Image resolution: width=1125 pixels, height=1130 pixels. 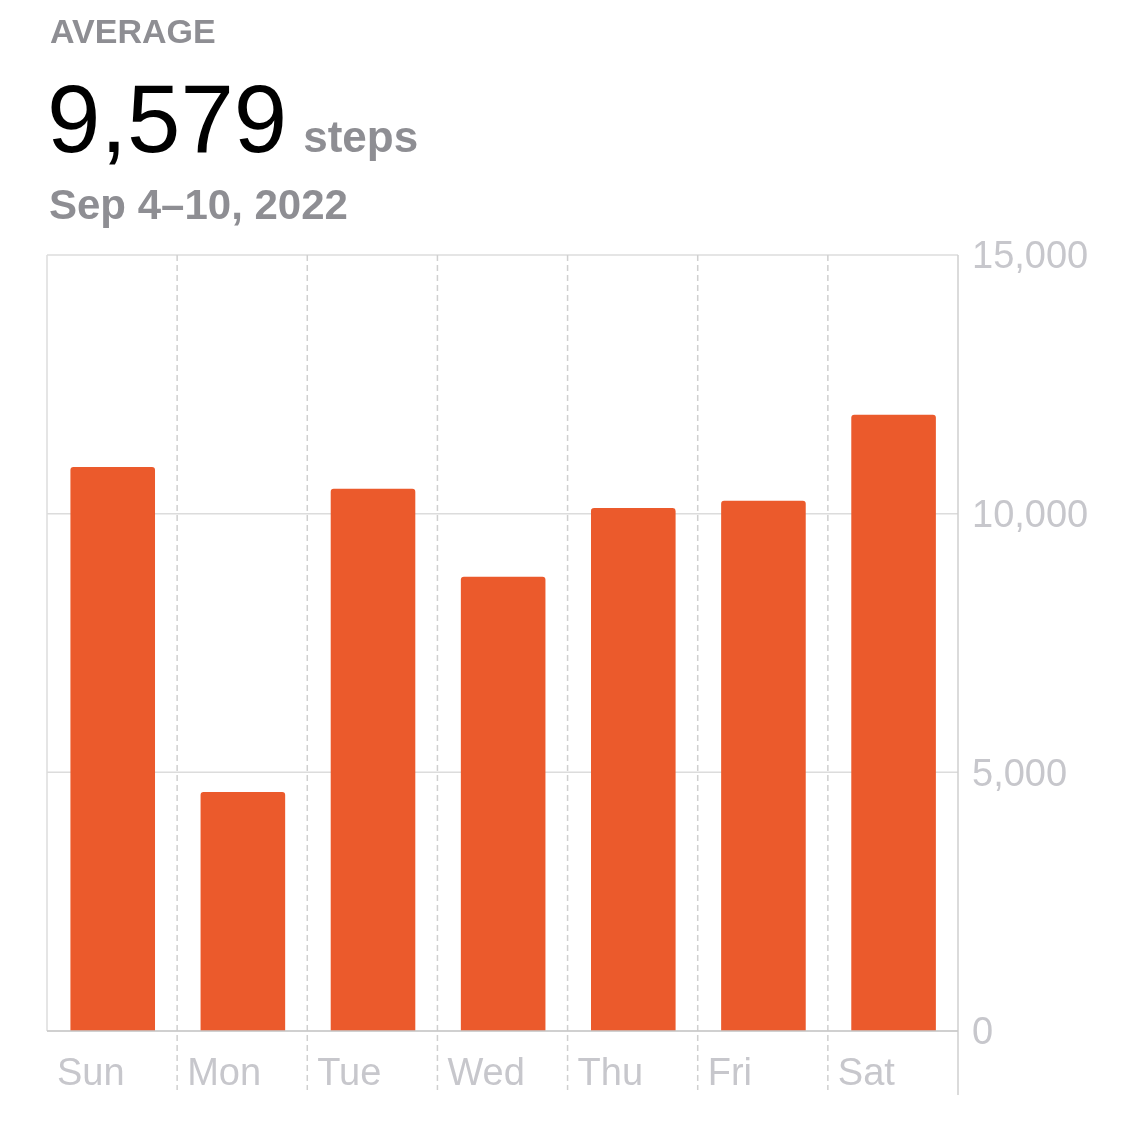 I want to click on x-tick-label: Mon, so click(x=224, y=1072).